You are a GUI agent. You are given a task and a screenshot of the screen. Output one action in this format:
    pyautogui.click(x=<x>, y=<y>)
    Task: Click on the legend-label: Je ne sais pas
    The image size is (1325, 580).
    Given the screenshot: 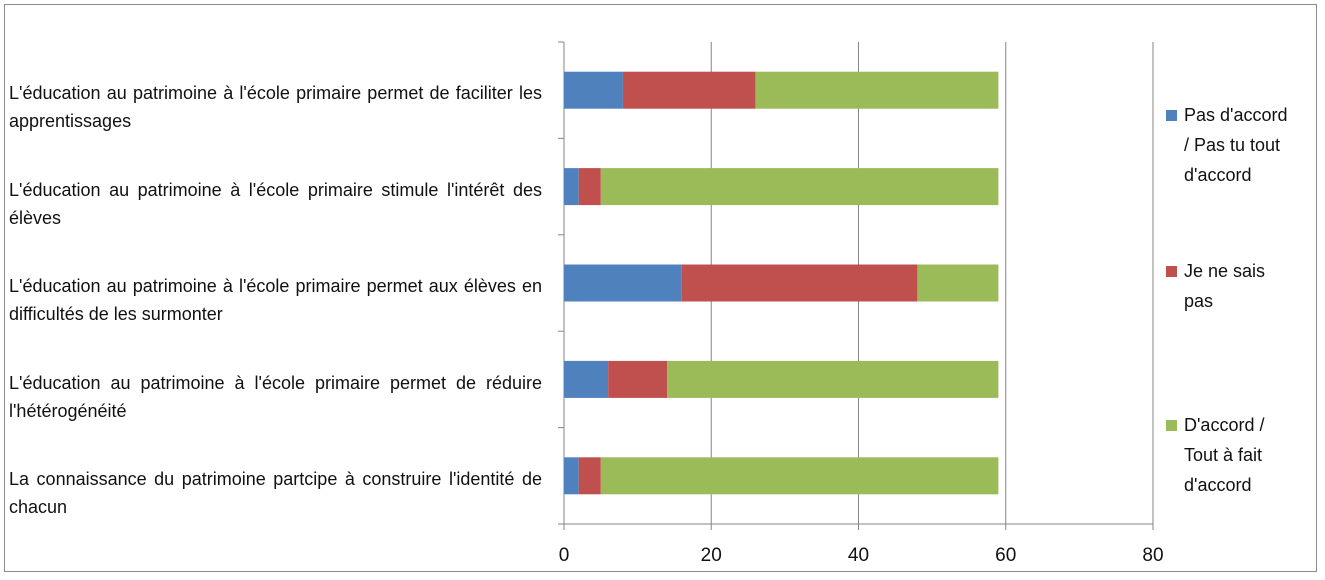 What is the action you would take?
    pyautogui.click(x=1225, y=286)
    